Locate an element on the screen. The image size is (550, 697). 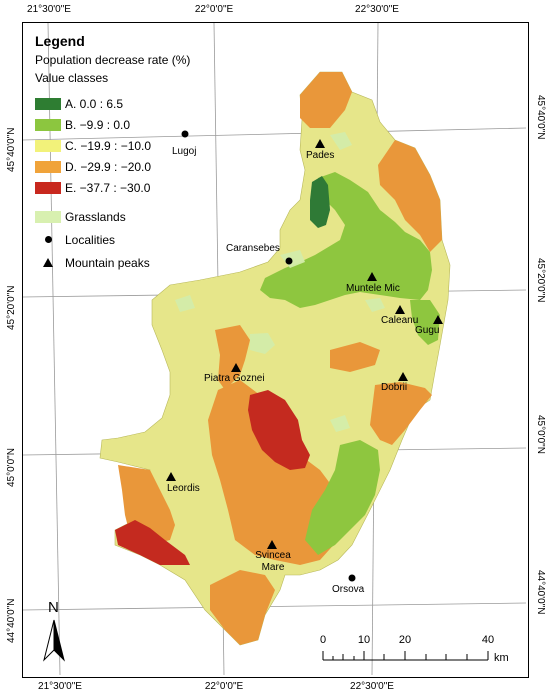
scale-tick-0: 0 is located at coordinates (323, 640).